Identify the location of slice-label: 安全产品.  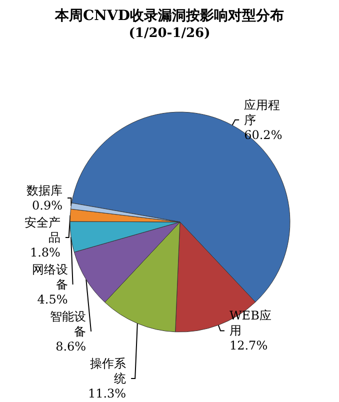
(42, 230).